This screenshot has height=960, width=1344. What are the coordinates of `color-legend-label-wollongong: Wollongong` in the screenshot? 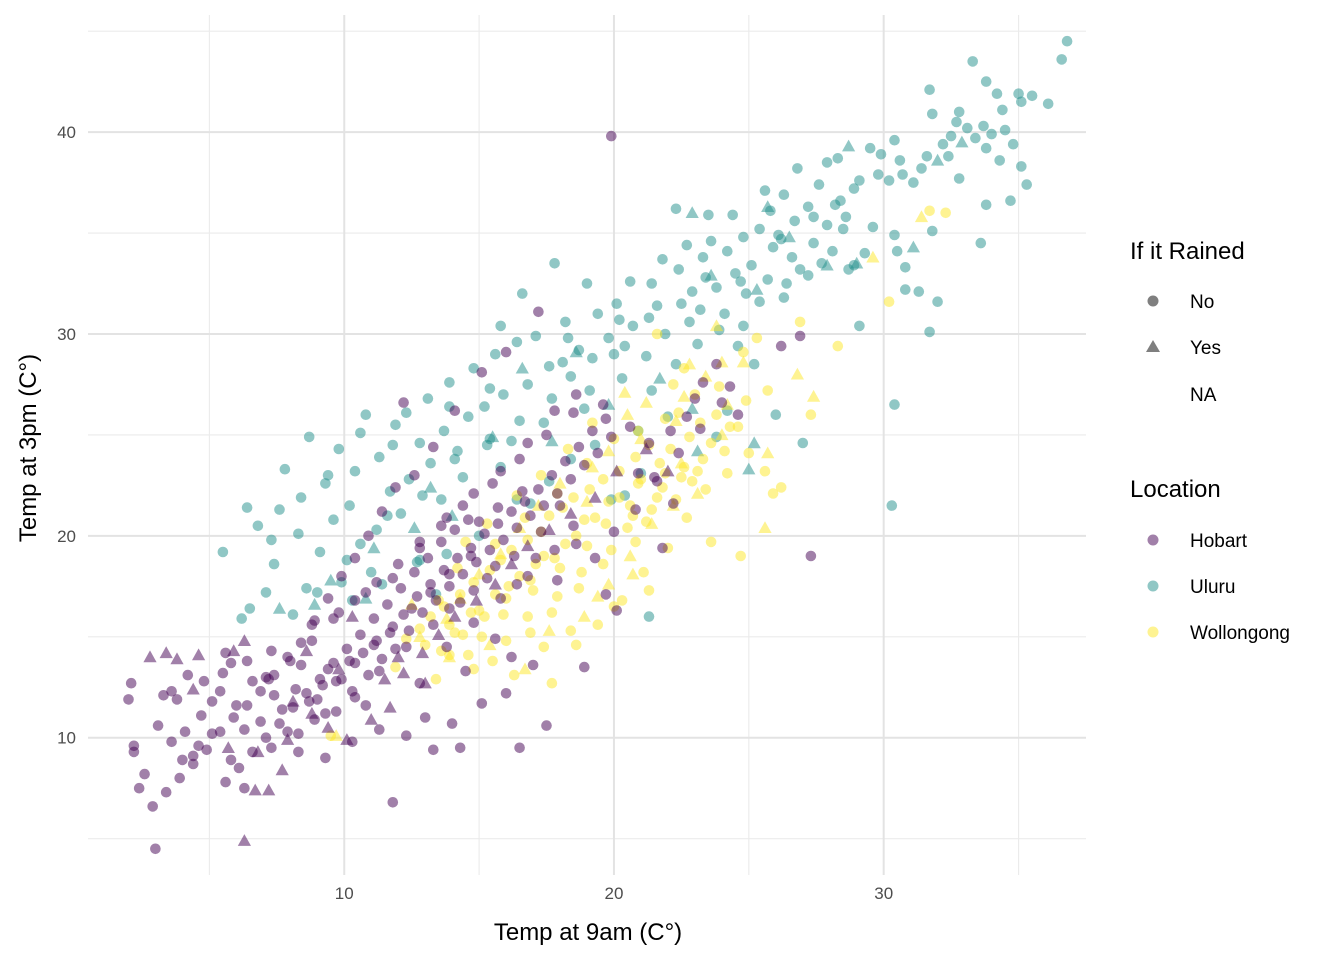 It's located at (1240, 633).